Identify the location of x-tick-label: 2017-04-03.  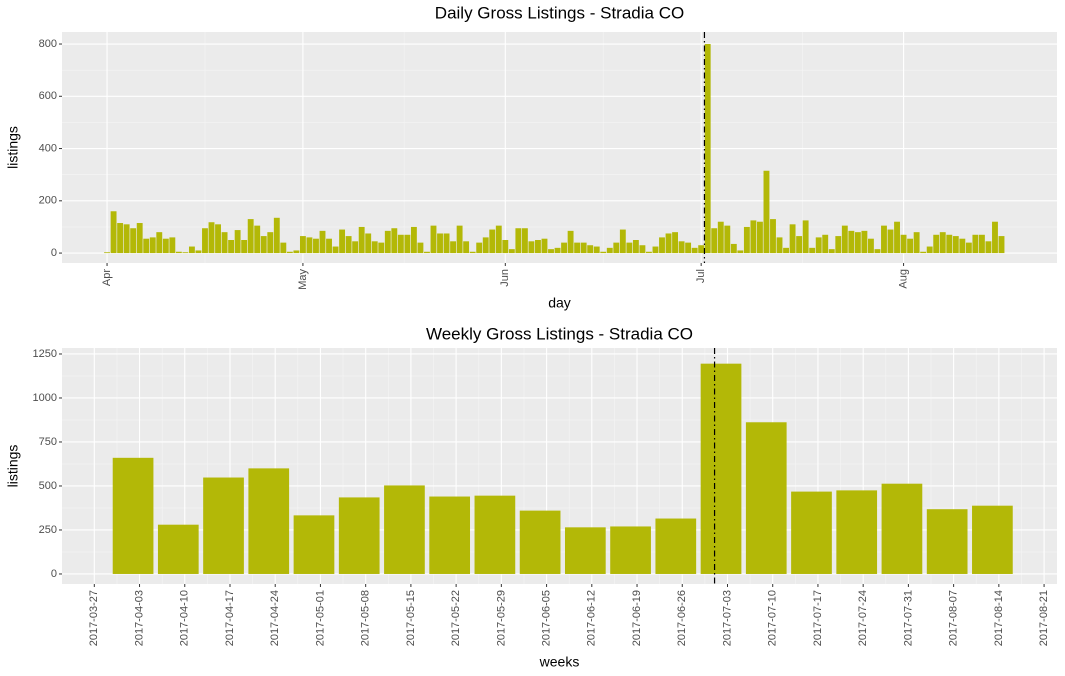
(139, 618).